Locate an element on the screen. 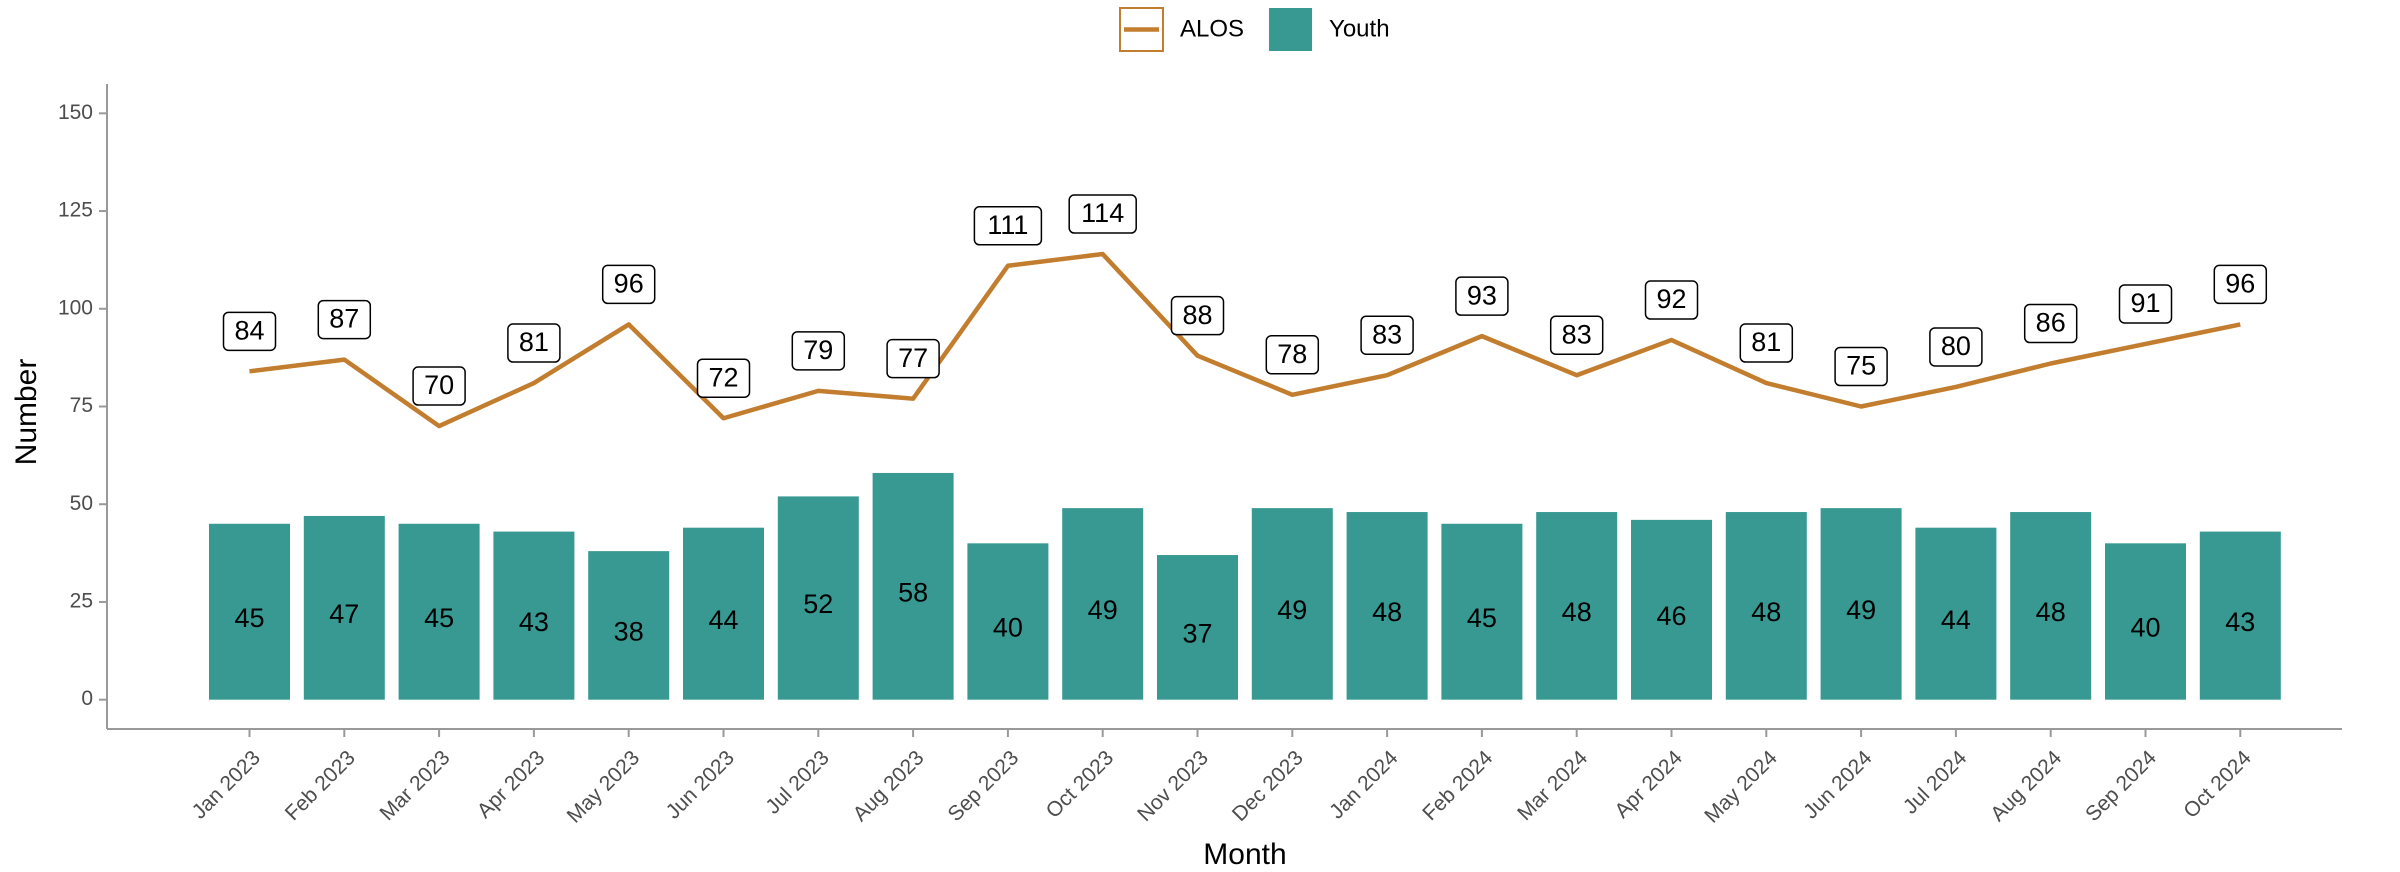  bar-label: 45 is located at coordinates (439, 618).